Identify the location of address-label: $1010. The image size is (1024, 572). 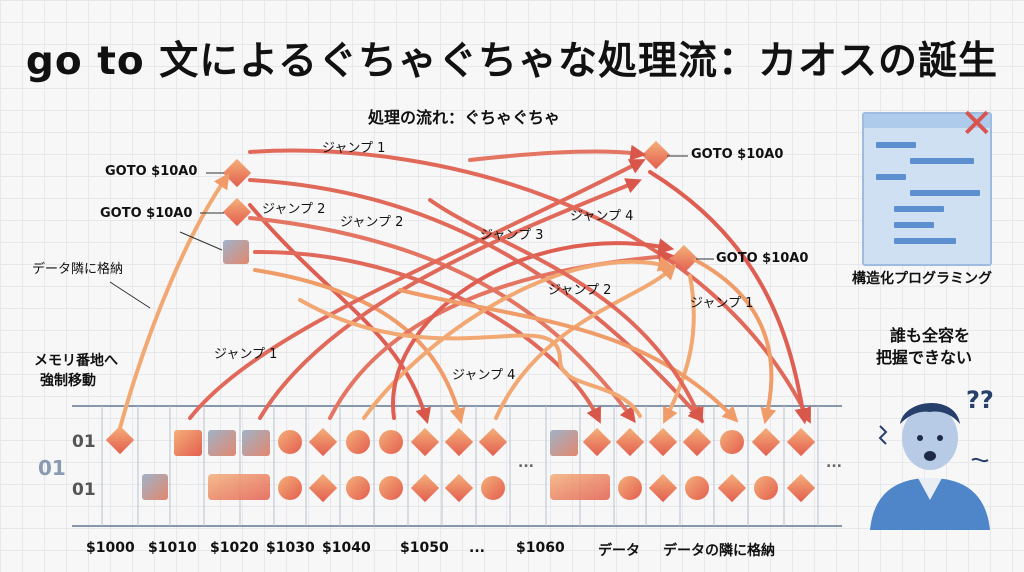
(172, 548).